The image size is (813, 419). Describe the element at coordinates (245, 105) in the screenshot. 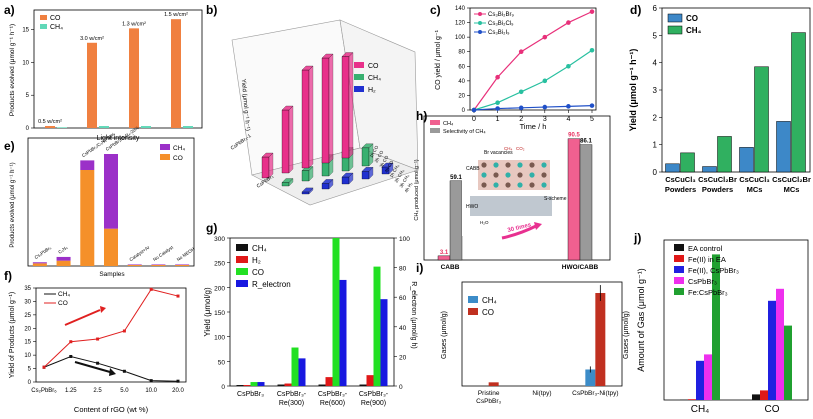

I see `panel-b-ylabel: Yield (μmol g⁻¹ h⁻¹)` at that location.